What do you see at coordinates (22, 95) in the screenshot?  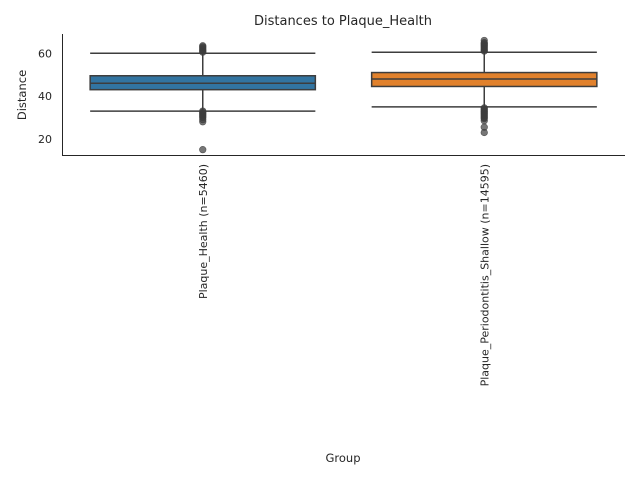 I see `y-axis-label: Distance` at bounding box center [22, 95].